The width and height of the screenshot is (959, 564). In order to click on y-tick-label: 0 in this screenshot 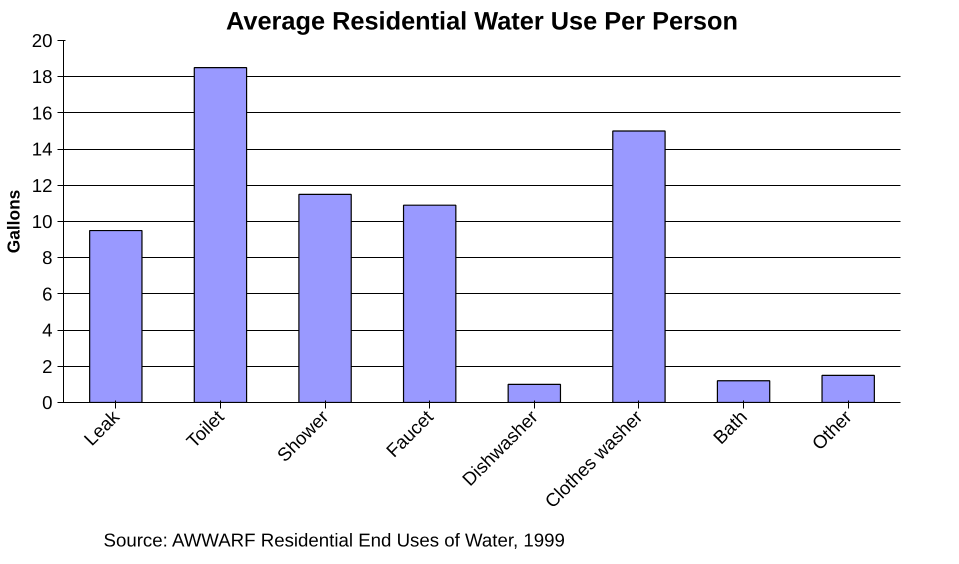, I will do `click(47, 402)`.